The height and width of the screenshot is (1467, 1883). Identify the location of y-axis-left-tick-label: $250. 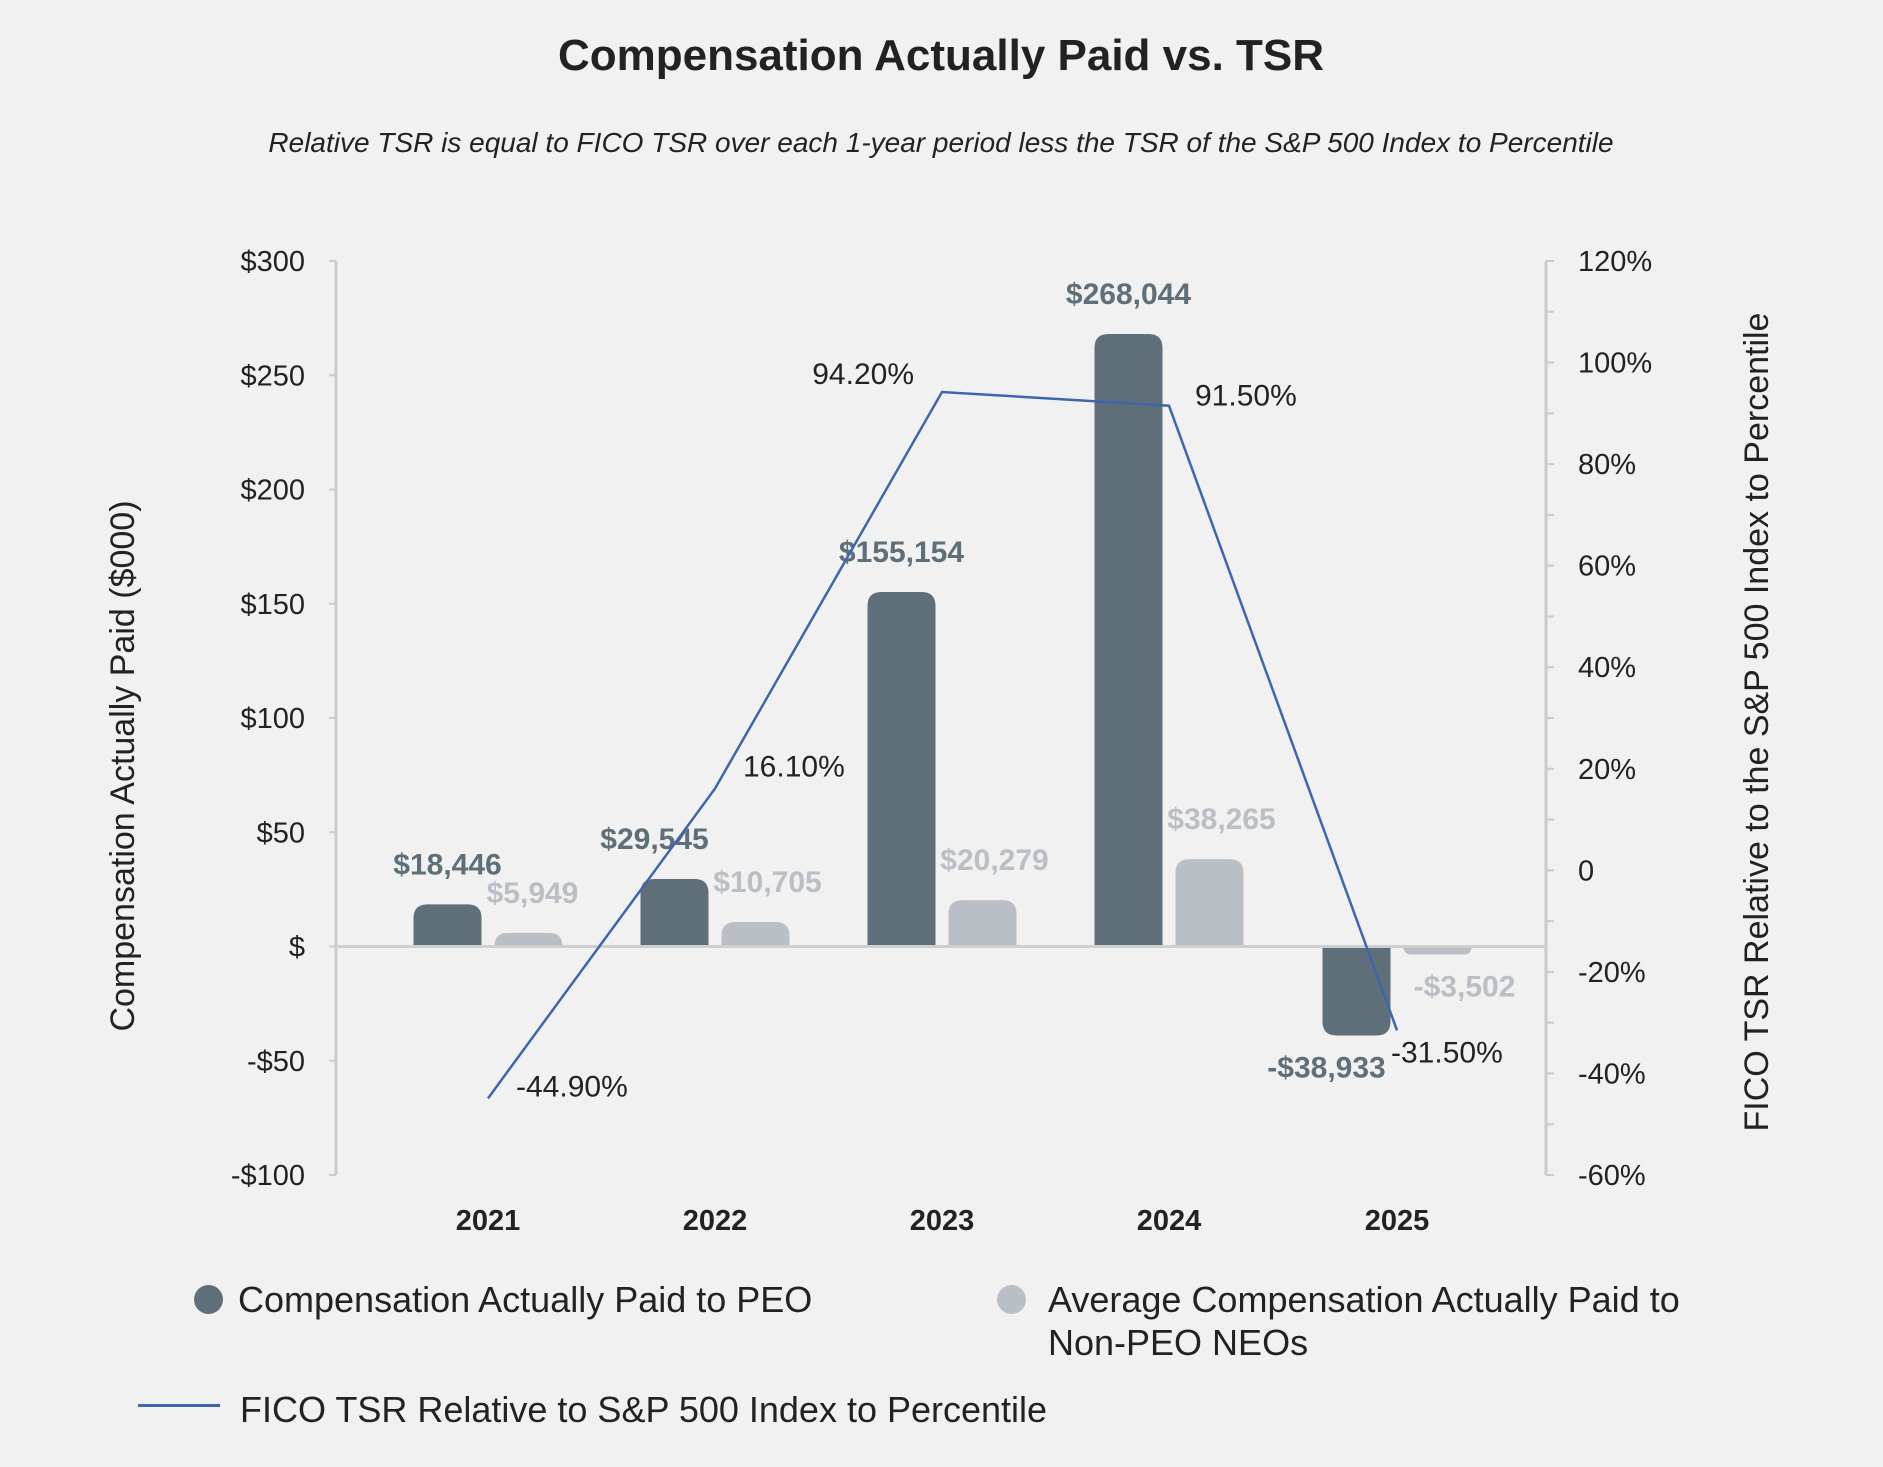
(272, 376).